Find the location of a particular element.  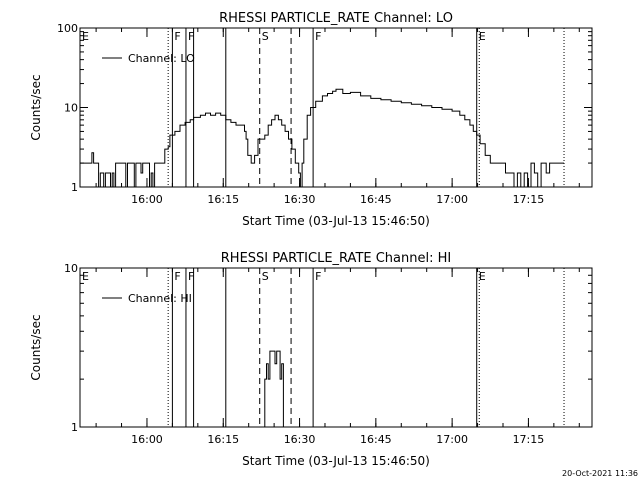

legend-label: Channel: LO is located at coordinates (161, 58).